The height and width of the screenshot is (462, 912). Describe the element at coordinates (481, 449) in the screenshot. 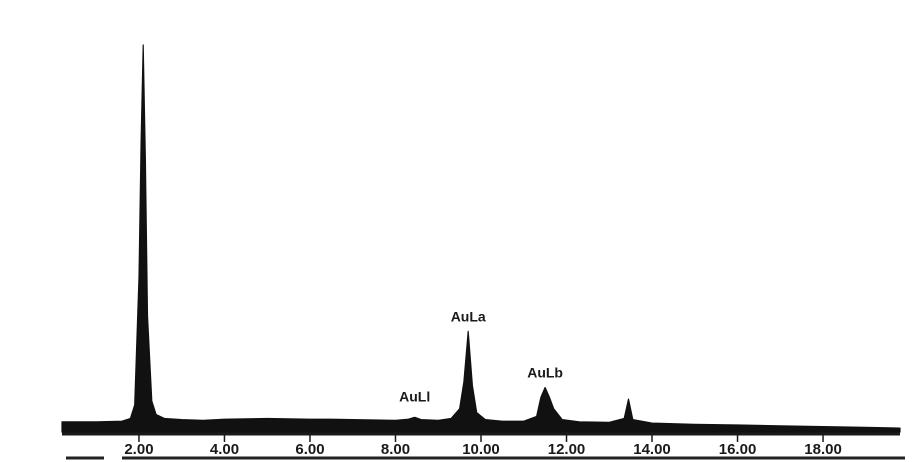

I see `x-tick-label: 10.00` at that location.